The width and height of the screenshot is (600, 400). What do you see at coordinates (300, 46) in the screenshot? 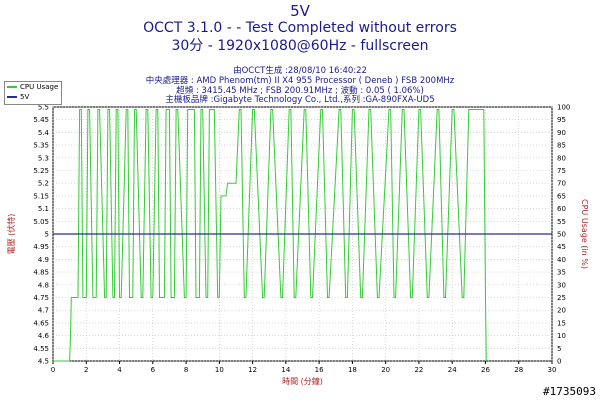
I see `chart-resolution: 30分 - 1920x1080@60Hz - fullscreen` at bounding box center [300, 46].